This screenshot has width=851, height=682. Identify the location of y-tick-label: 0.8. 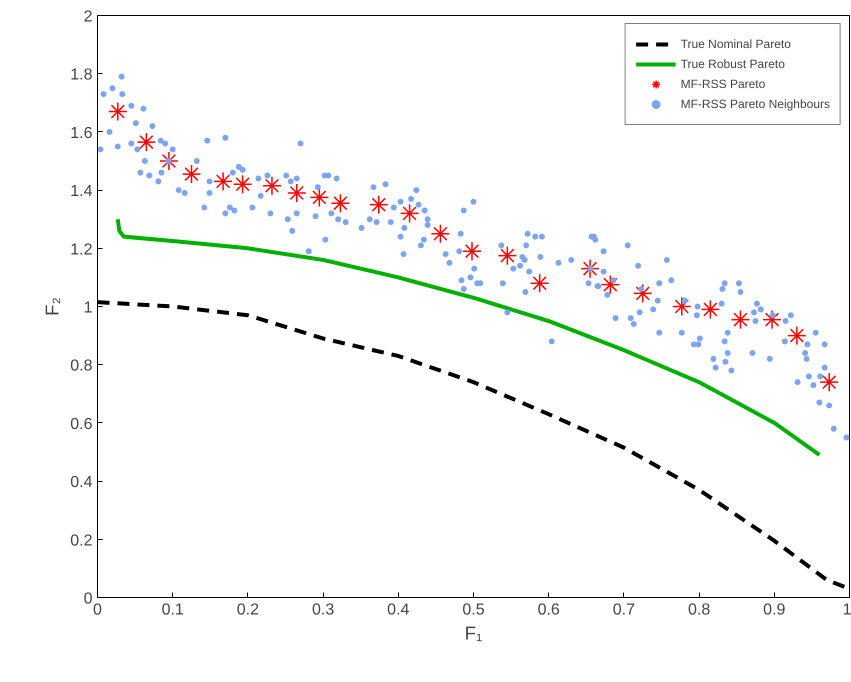
(81, 366).